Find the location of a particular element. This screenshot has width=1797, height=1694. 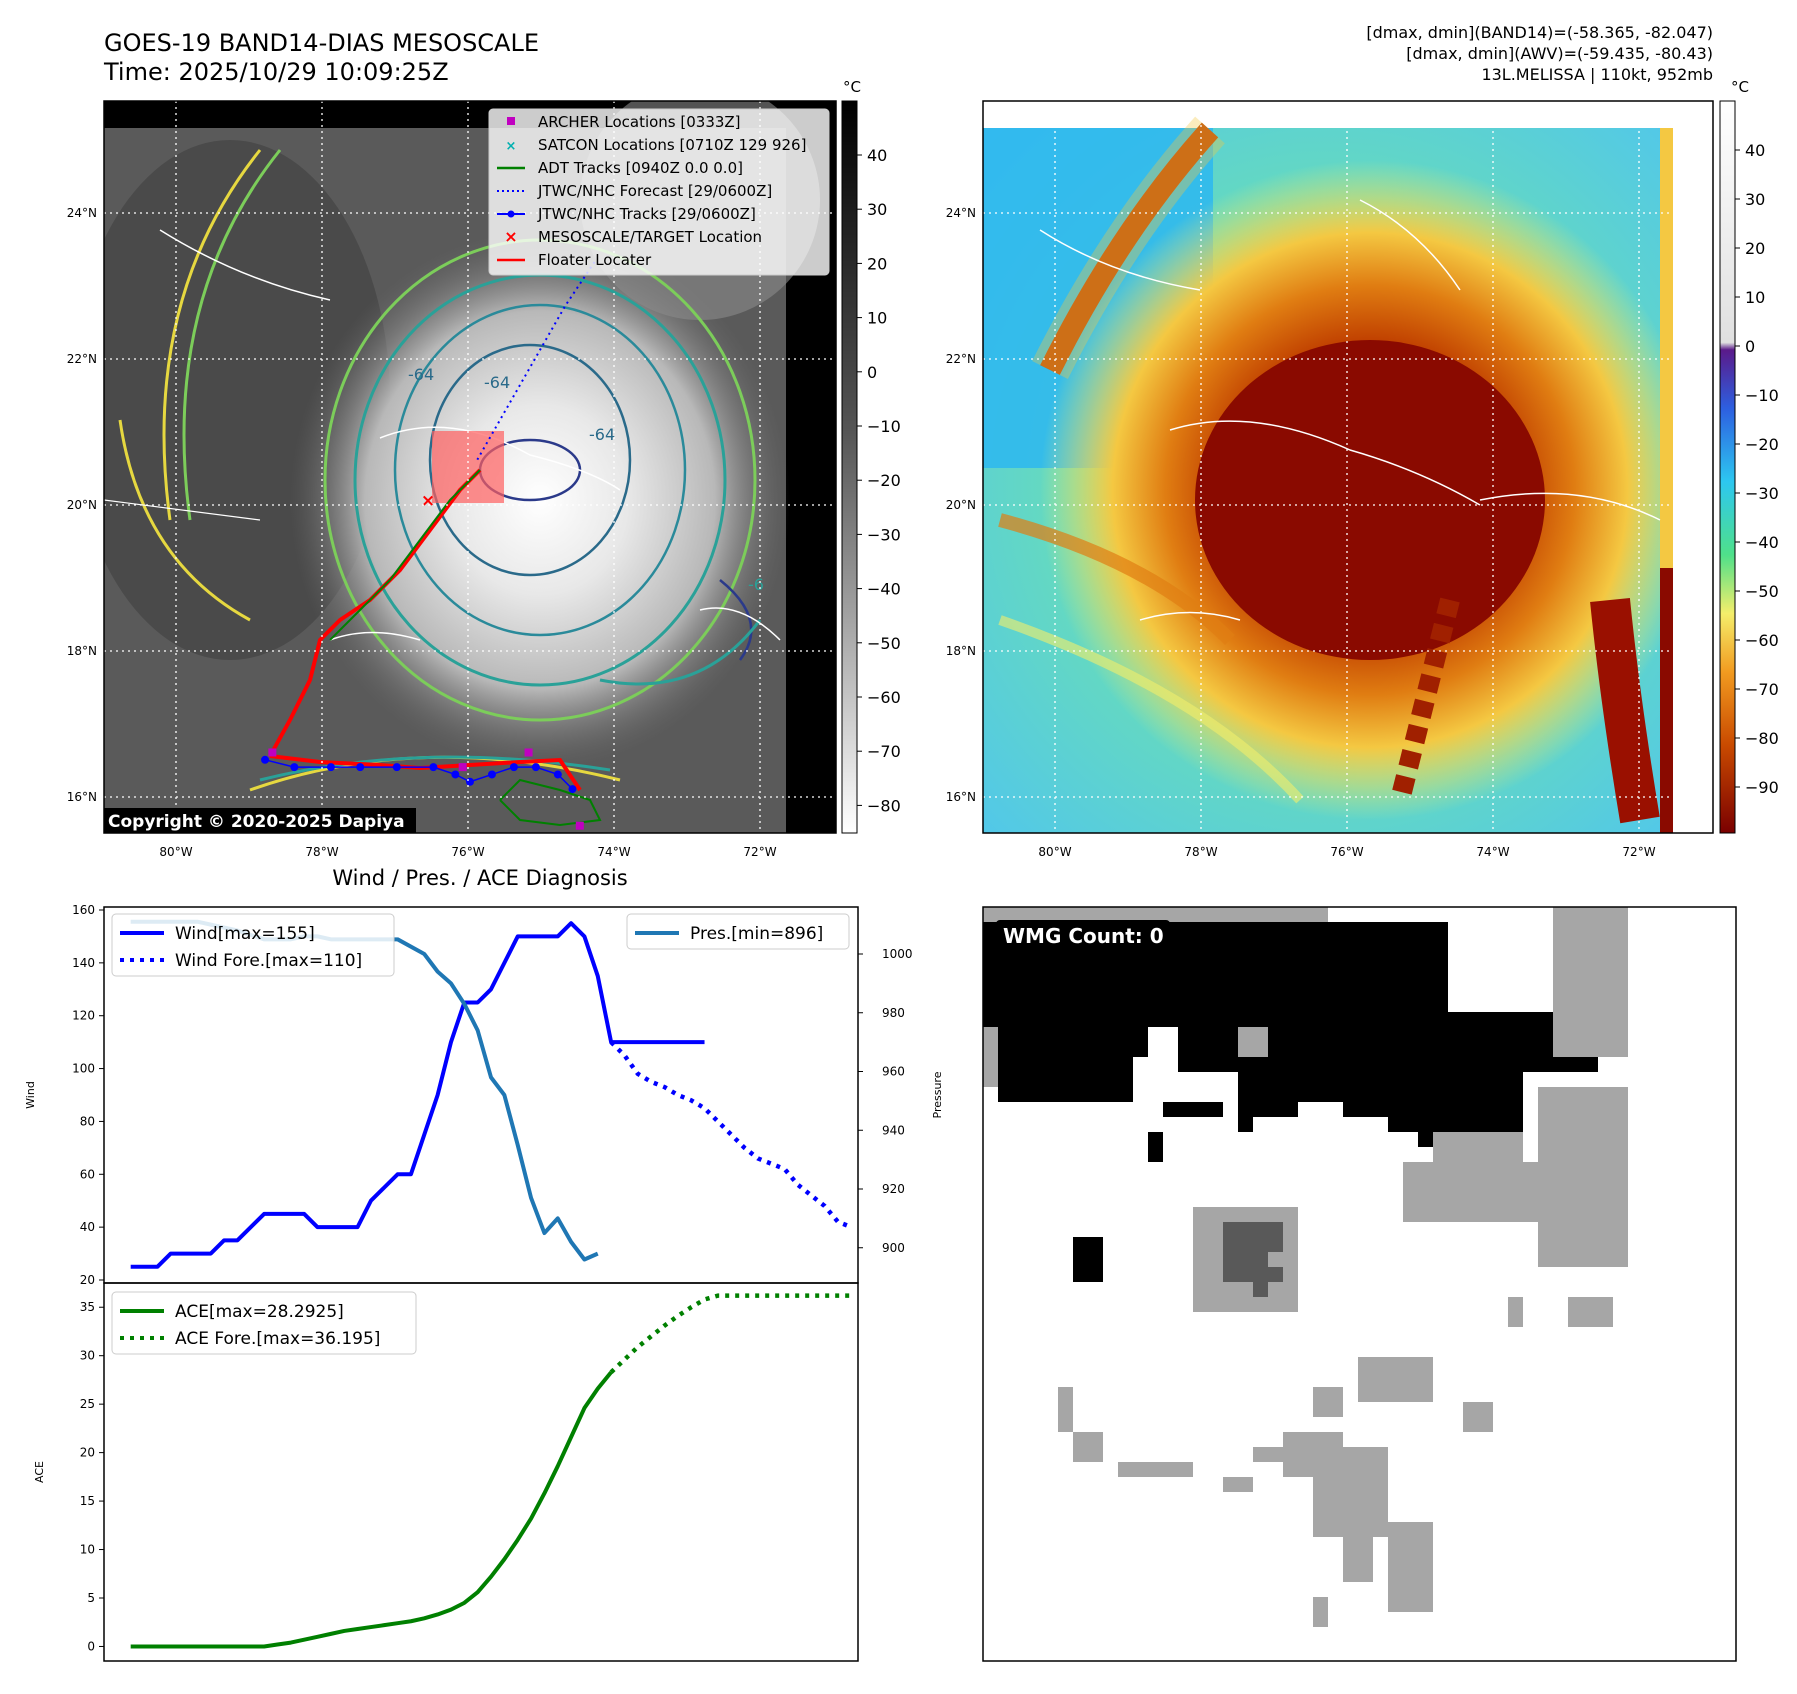

map-marks: × is located at coordinates (428, 545).